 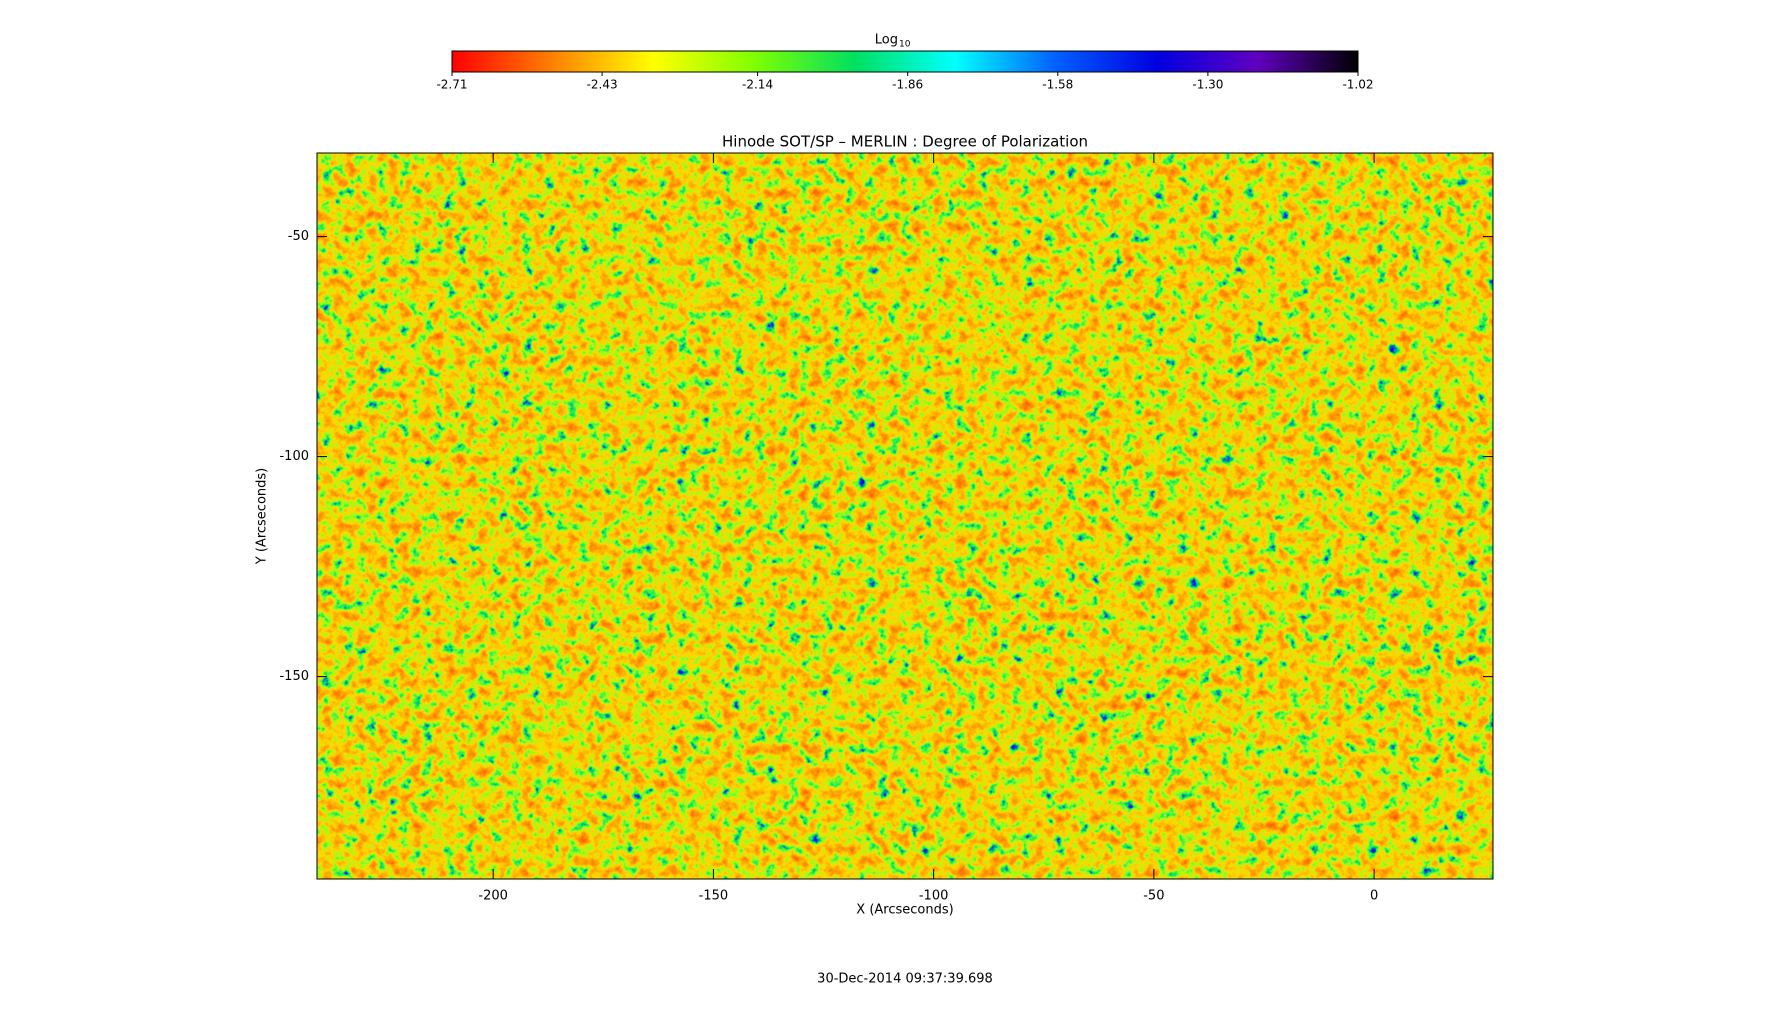 What do you see at coordinates (493, 896) in the screenshot?
I see `x-tick-label: -200` at bounding box center [493, 896].